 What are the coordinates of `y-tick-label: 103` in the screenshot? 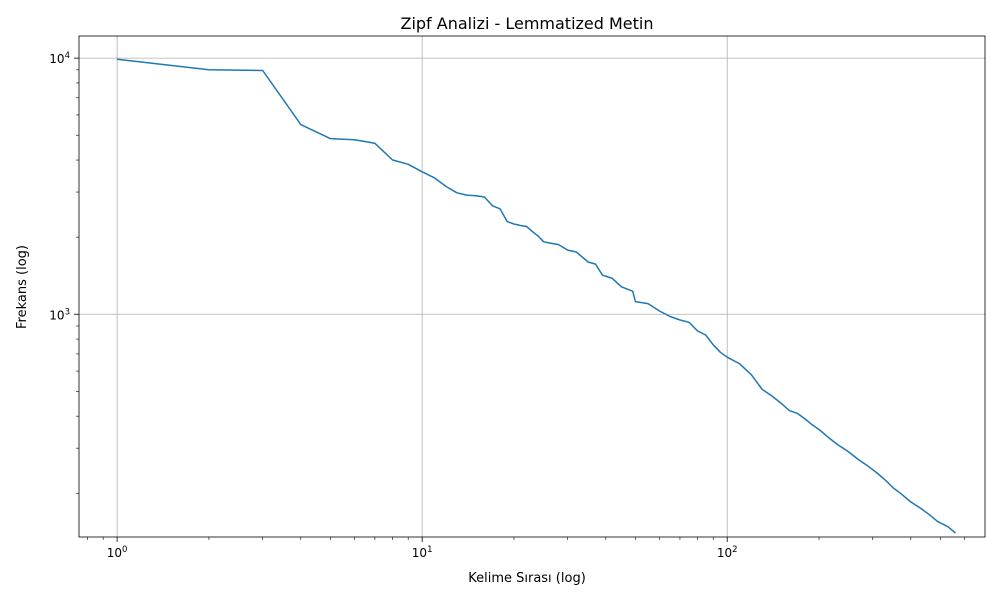 It's located at (59, 314).